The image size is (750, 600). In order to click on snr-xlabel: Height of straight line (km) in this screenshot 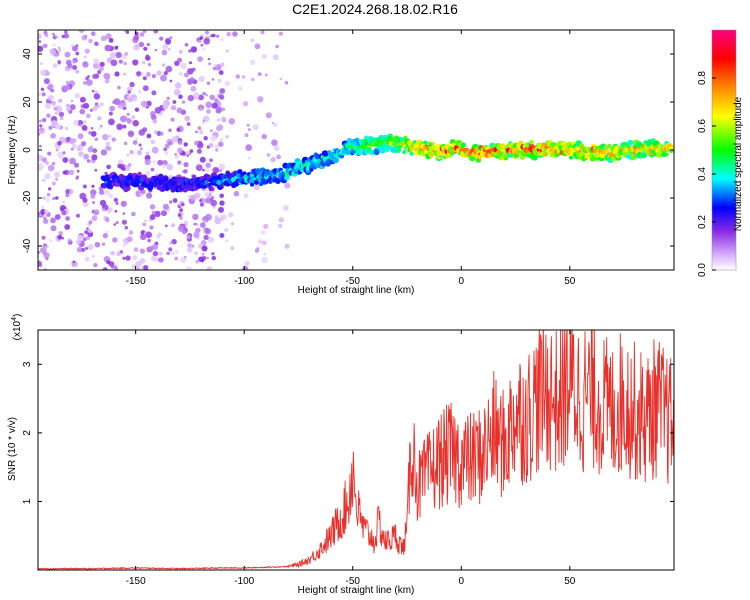, I will do `click(356, 590)`.